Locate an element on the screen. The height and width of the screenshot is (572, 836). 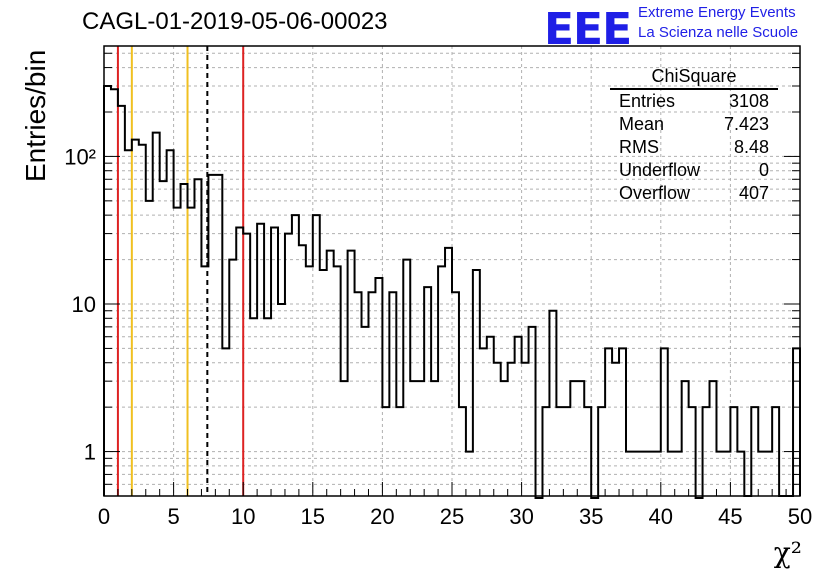
stats-value: 0 is located at coordinates (763, 170).